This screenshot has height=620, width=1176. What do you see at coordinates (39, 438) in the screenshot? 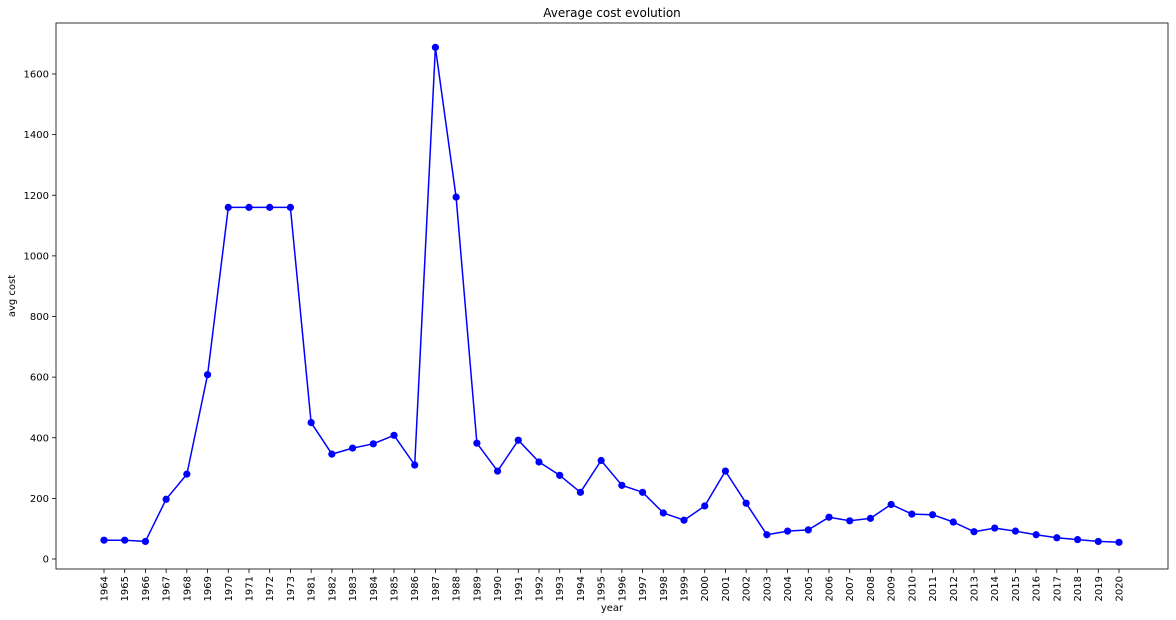
I see `y-tick-label: 400` at bounding box center [39, 438].